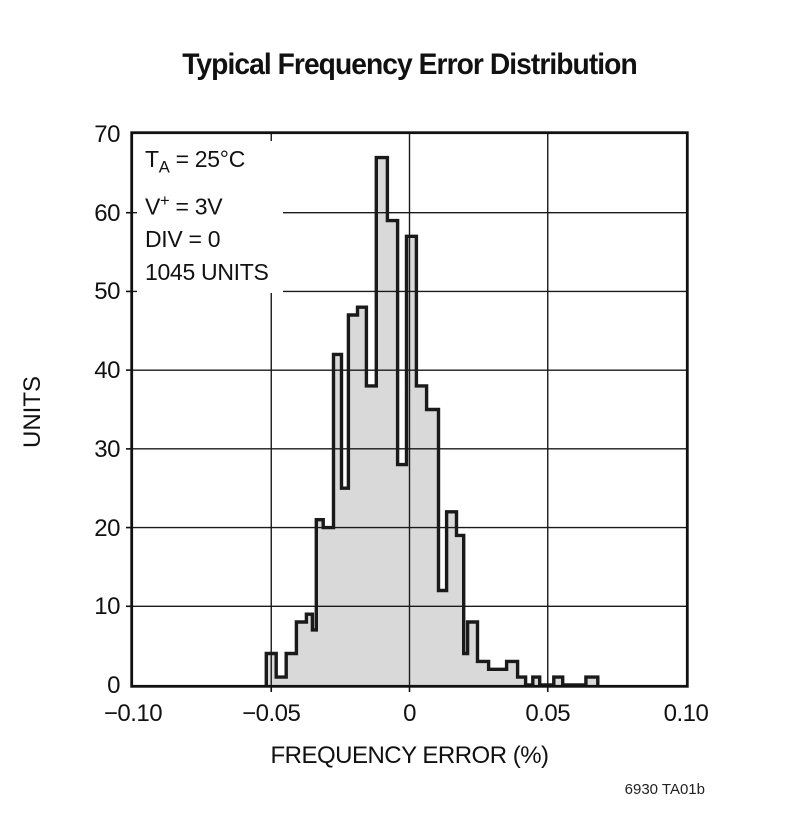  I want to click on x-tick-label-−0.05: −0.05, so click(271, 713).